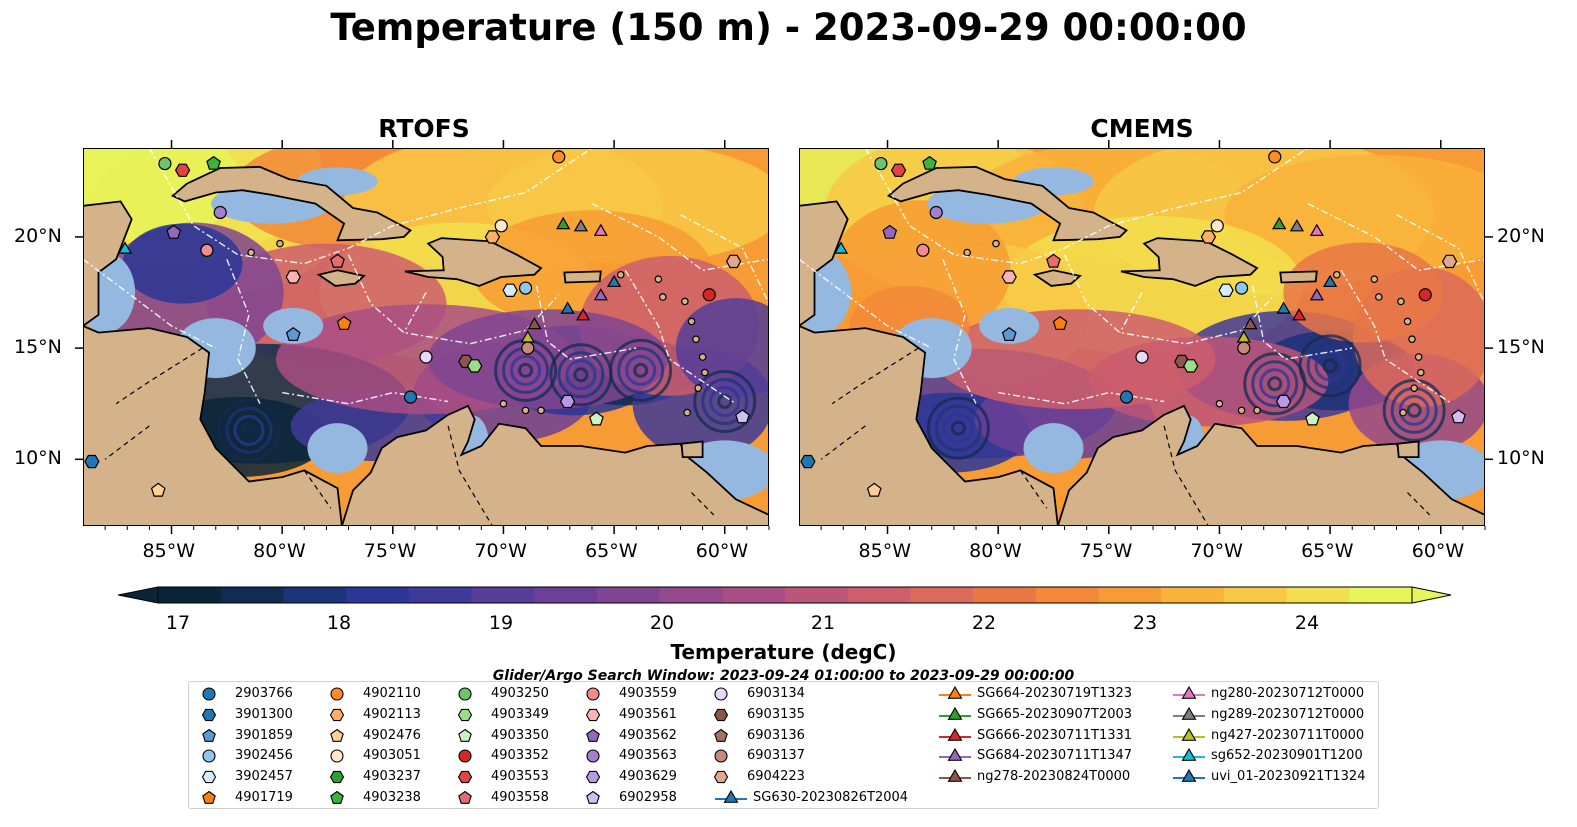 The image size is (1577, 827). What do you see at coordinates (1007, 203) in the screenshot?
I see `land-cuba` at bounding box center [1007, 203].